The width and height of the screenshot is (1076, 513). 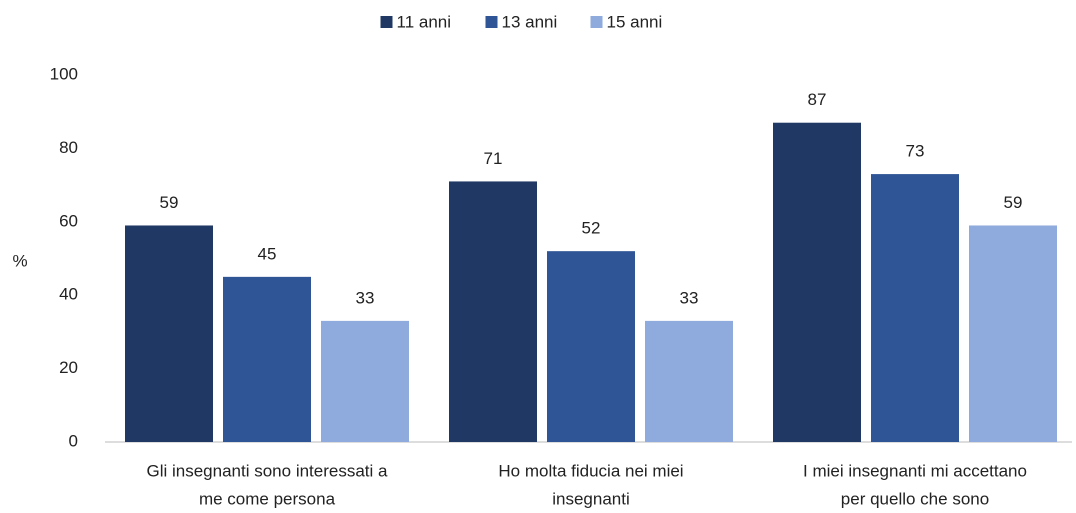 What do you see at coordinates (817, 99) in the screenshot?
I see `data-label: 87` at bounding box center [817, 99].